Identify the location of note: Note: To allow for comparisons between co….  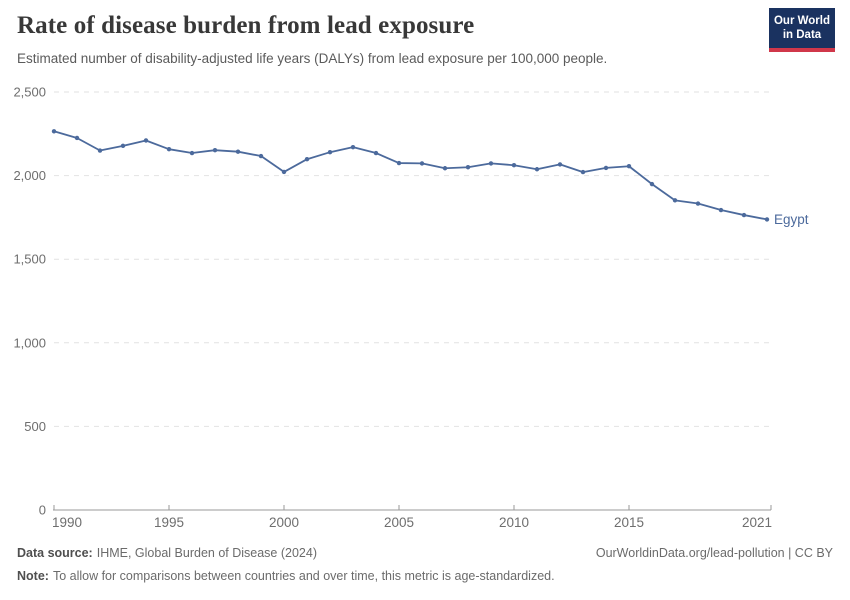
(286, 576).